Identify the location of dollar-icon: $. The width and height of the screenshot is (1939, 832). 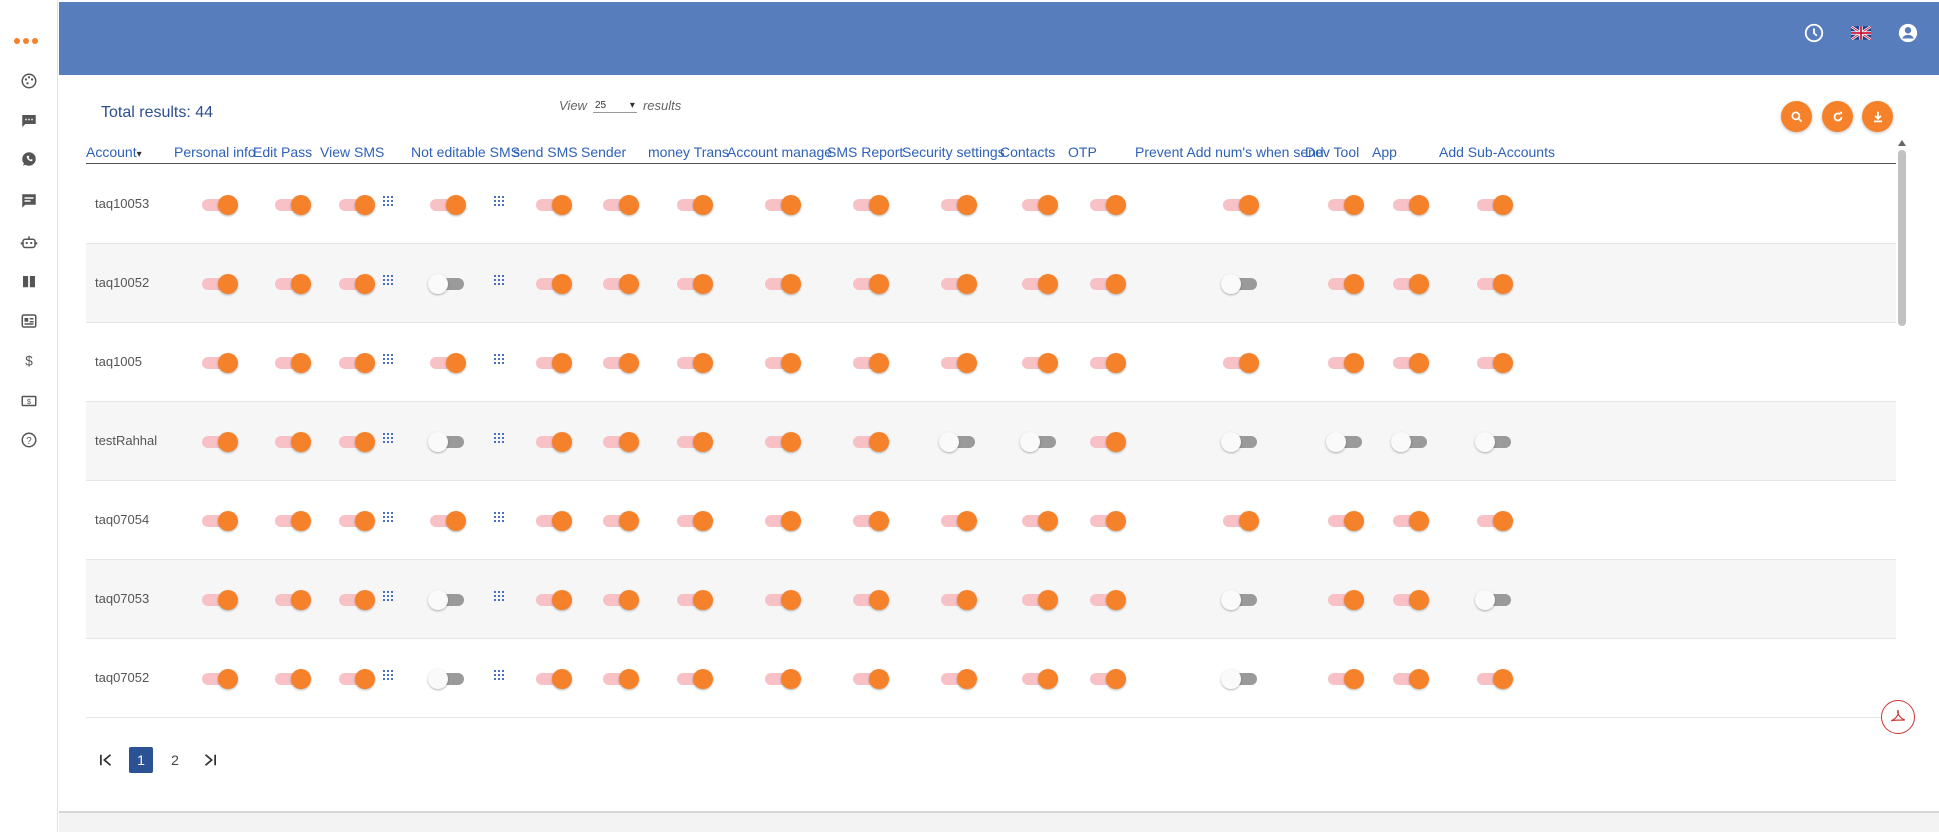
(29, 360).